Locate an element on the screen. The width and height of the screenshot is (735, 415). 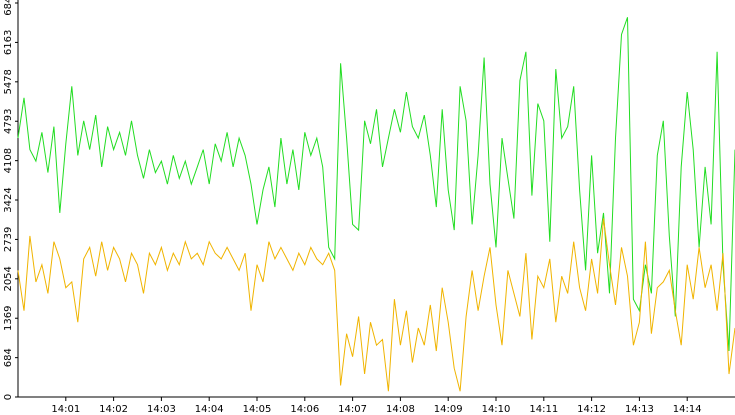
x-tick-label: 14:08 is located at coordinates (400, 409).